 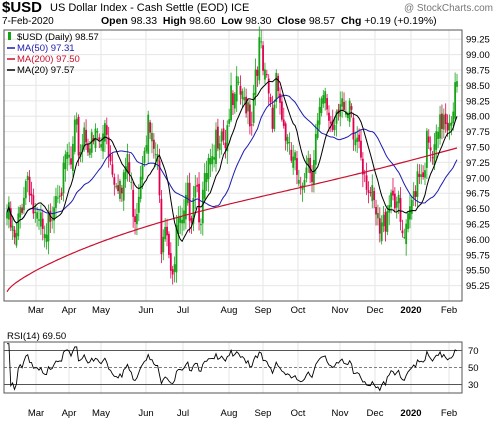 What do you see at coordinates (229, 413) in the screenshot?
I see `rsi-xtick-label: Aug` at bounding box center [229, 413].